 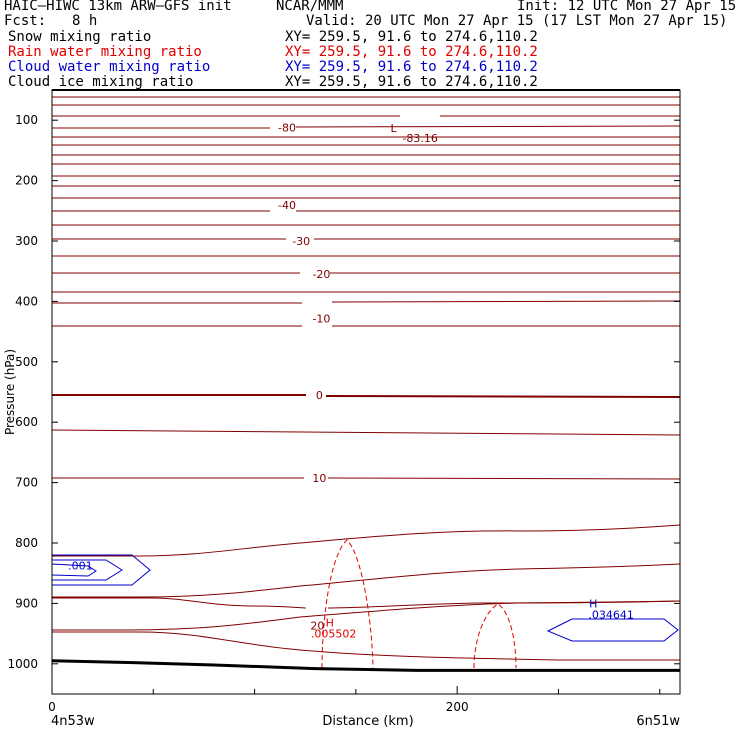 What do you see at coordinates (367, 721) in the screenshot?
I see `x-axis-title: Distance (km)` at bounding box center [367, 721].